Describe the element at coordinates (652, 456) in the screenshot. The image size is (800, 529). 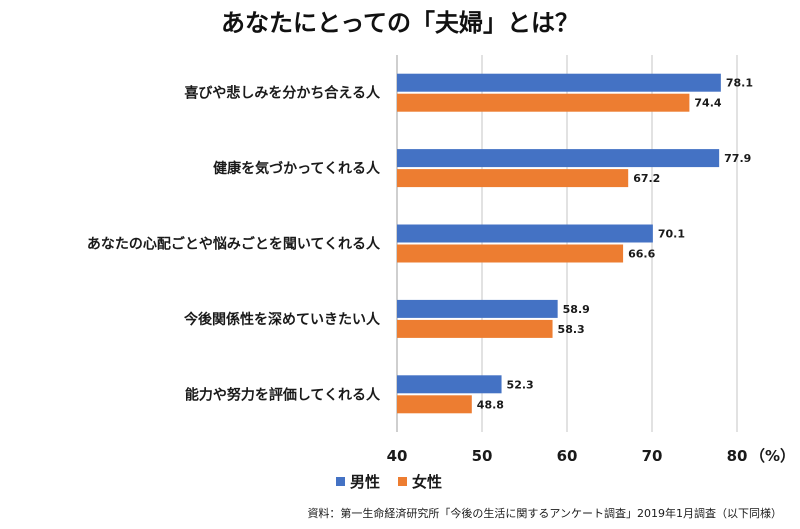
I see `x-tick-label: 70` at that location.